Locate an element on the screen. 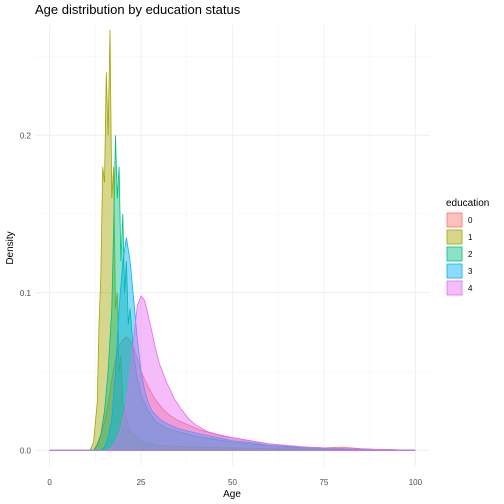 Image resolution: width=504 pixels, height=504 pixels. legend: education 0 1 2 3 4 is located at coordinates (467, 247).